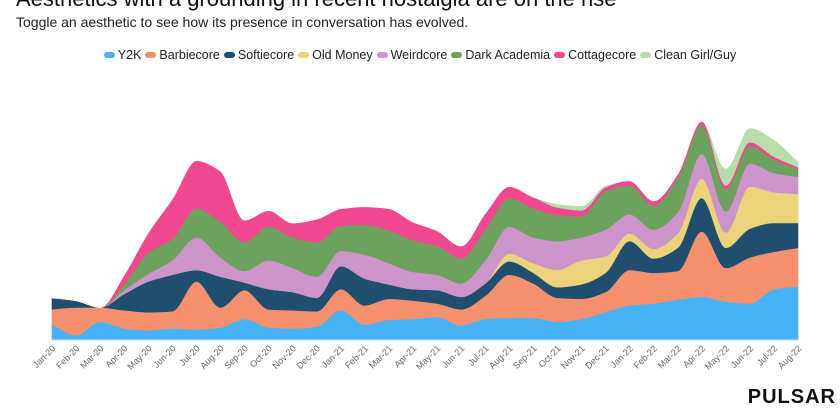 This screenshot has width=840, height=409. I want to click on x-tick-label: Feb-22, so click(645, 356).